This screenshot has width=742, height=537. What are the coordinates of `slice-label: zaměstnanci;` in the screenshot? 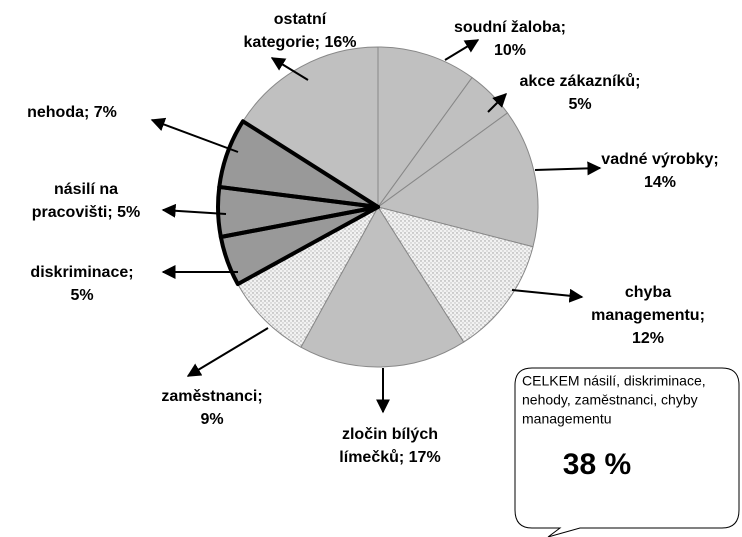 It's located at (211, 396).